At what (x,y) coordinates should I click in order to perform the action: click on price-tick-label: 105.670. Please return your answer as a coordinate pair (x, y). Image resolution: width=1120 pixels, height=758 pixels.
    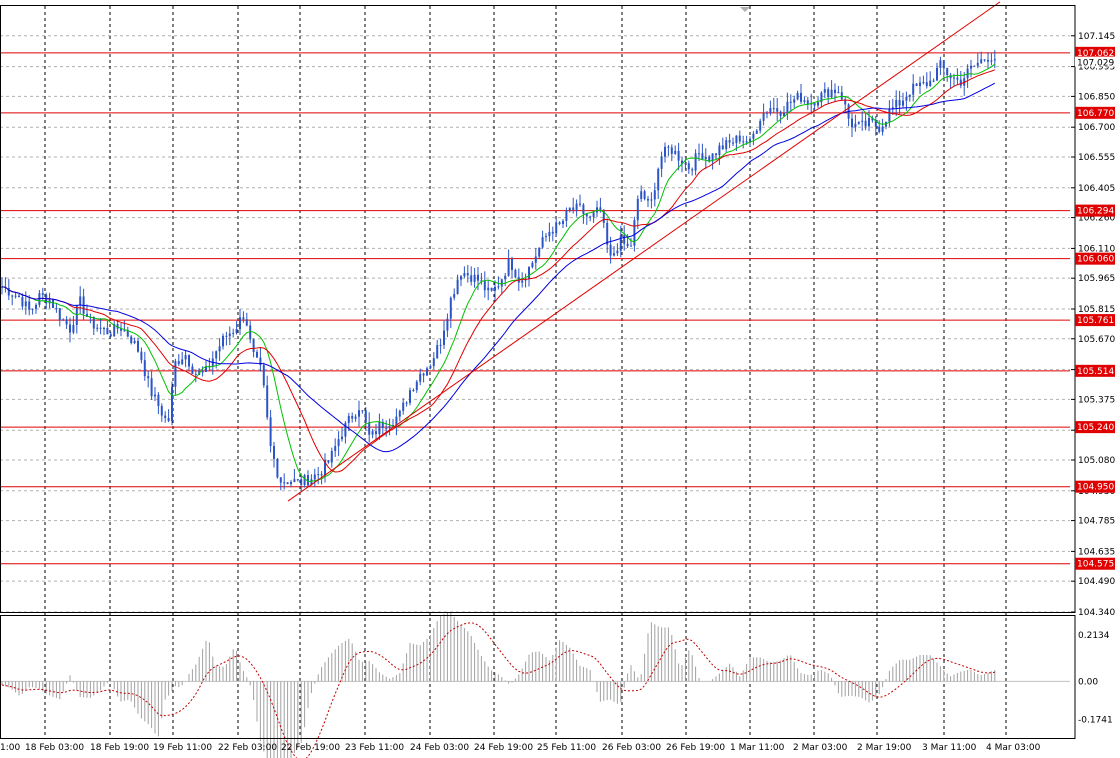
    Looking at the image, I should click on (1096, 340).